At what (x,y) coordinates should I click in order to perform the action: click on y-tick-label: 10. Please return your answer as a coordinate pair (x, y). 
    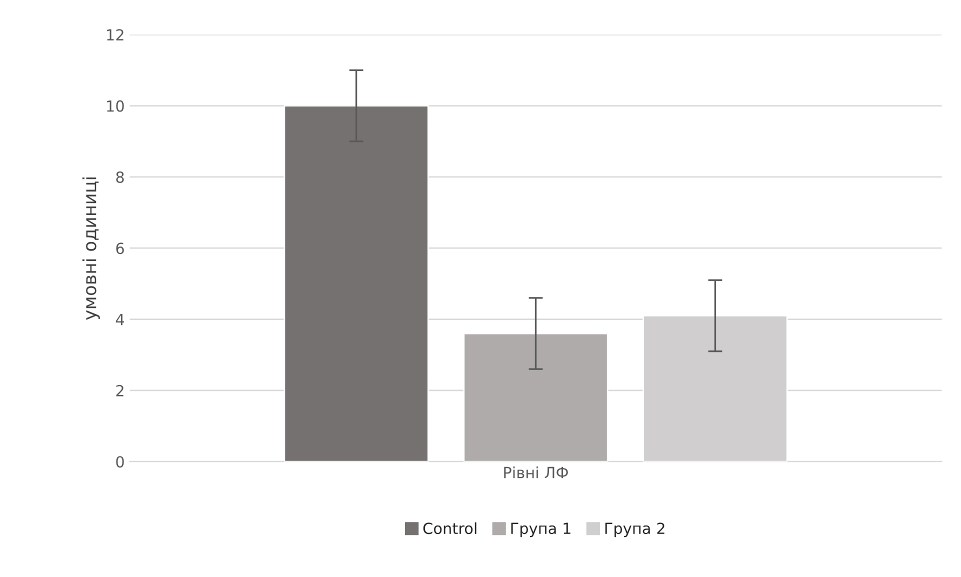
    Looking at the image, I should click on (115, 106).